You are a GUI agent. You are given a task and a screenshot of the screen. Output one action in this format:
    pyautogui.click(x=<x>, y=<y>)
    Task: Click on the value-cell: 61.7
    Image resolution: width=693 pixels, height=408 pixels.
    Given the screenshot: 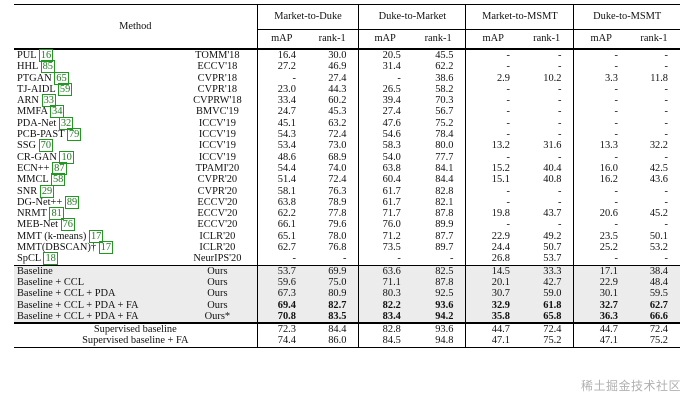 What is the action you would take?
    pyautogui.click(x=384, y=191)
    